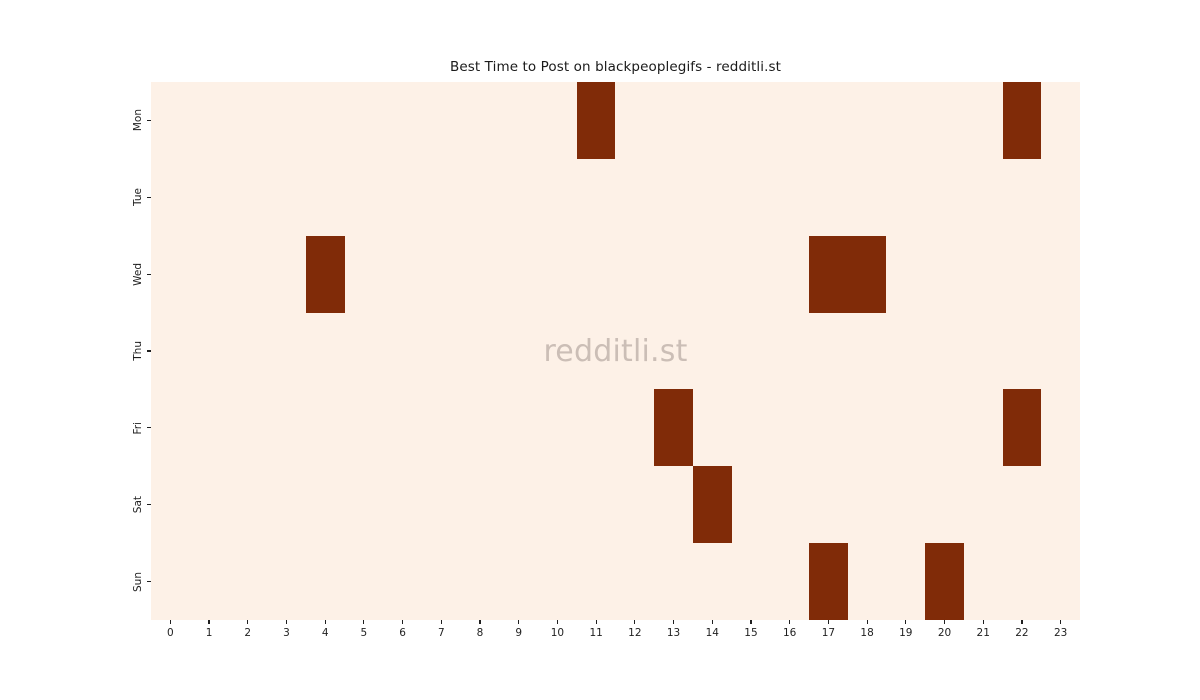  Describe the element at coordinates (673, 640) in the screenshot. I see `x-axis-tick: 13` at that location.